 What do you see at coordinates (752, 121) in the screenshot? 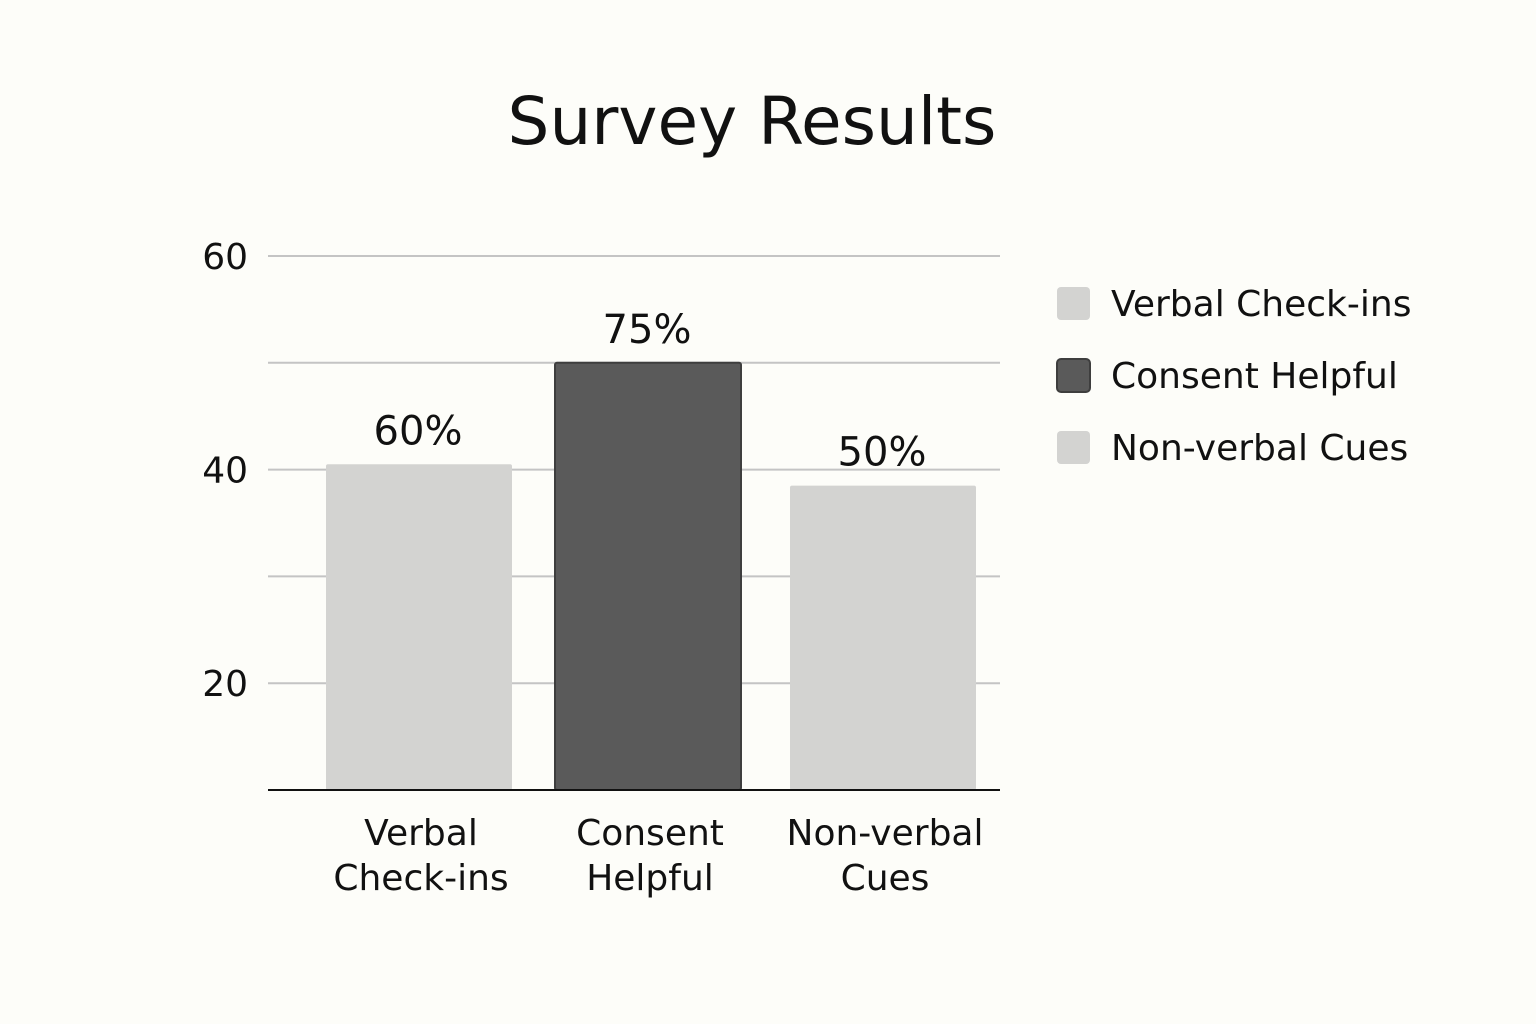
I see `chart-title: Survey Results` at bounding box center [752, 121].